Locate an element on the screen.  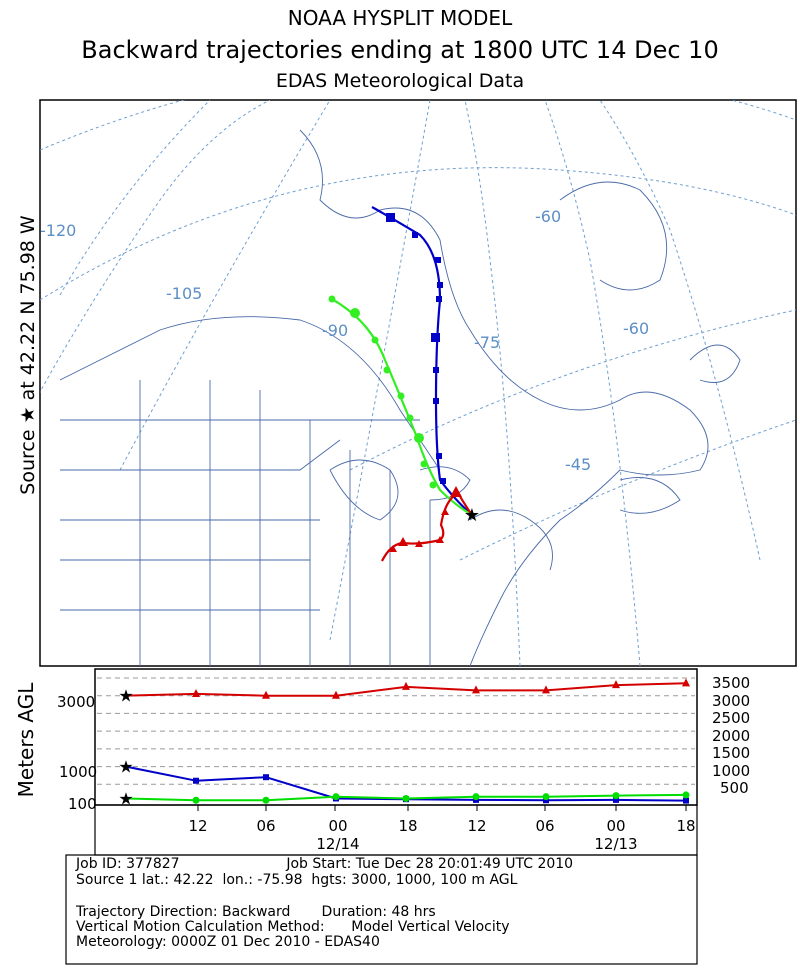
start-star-1: ★ is located at coordinates (125, 768).